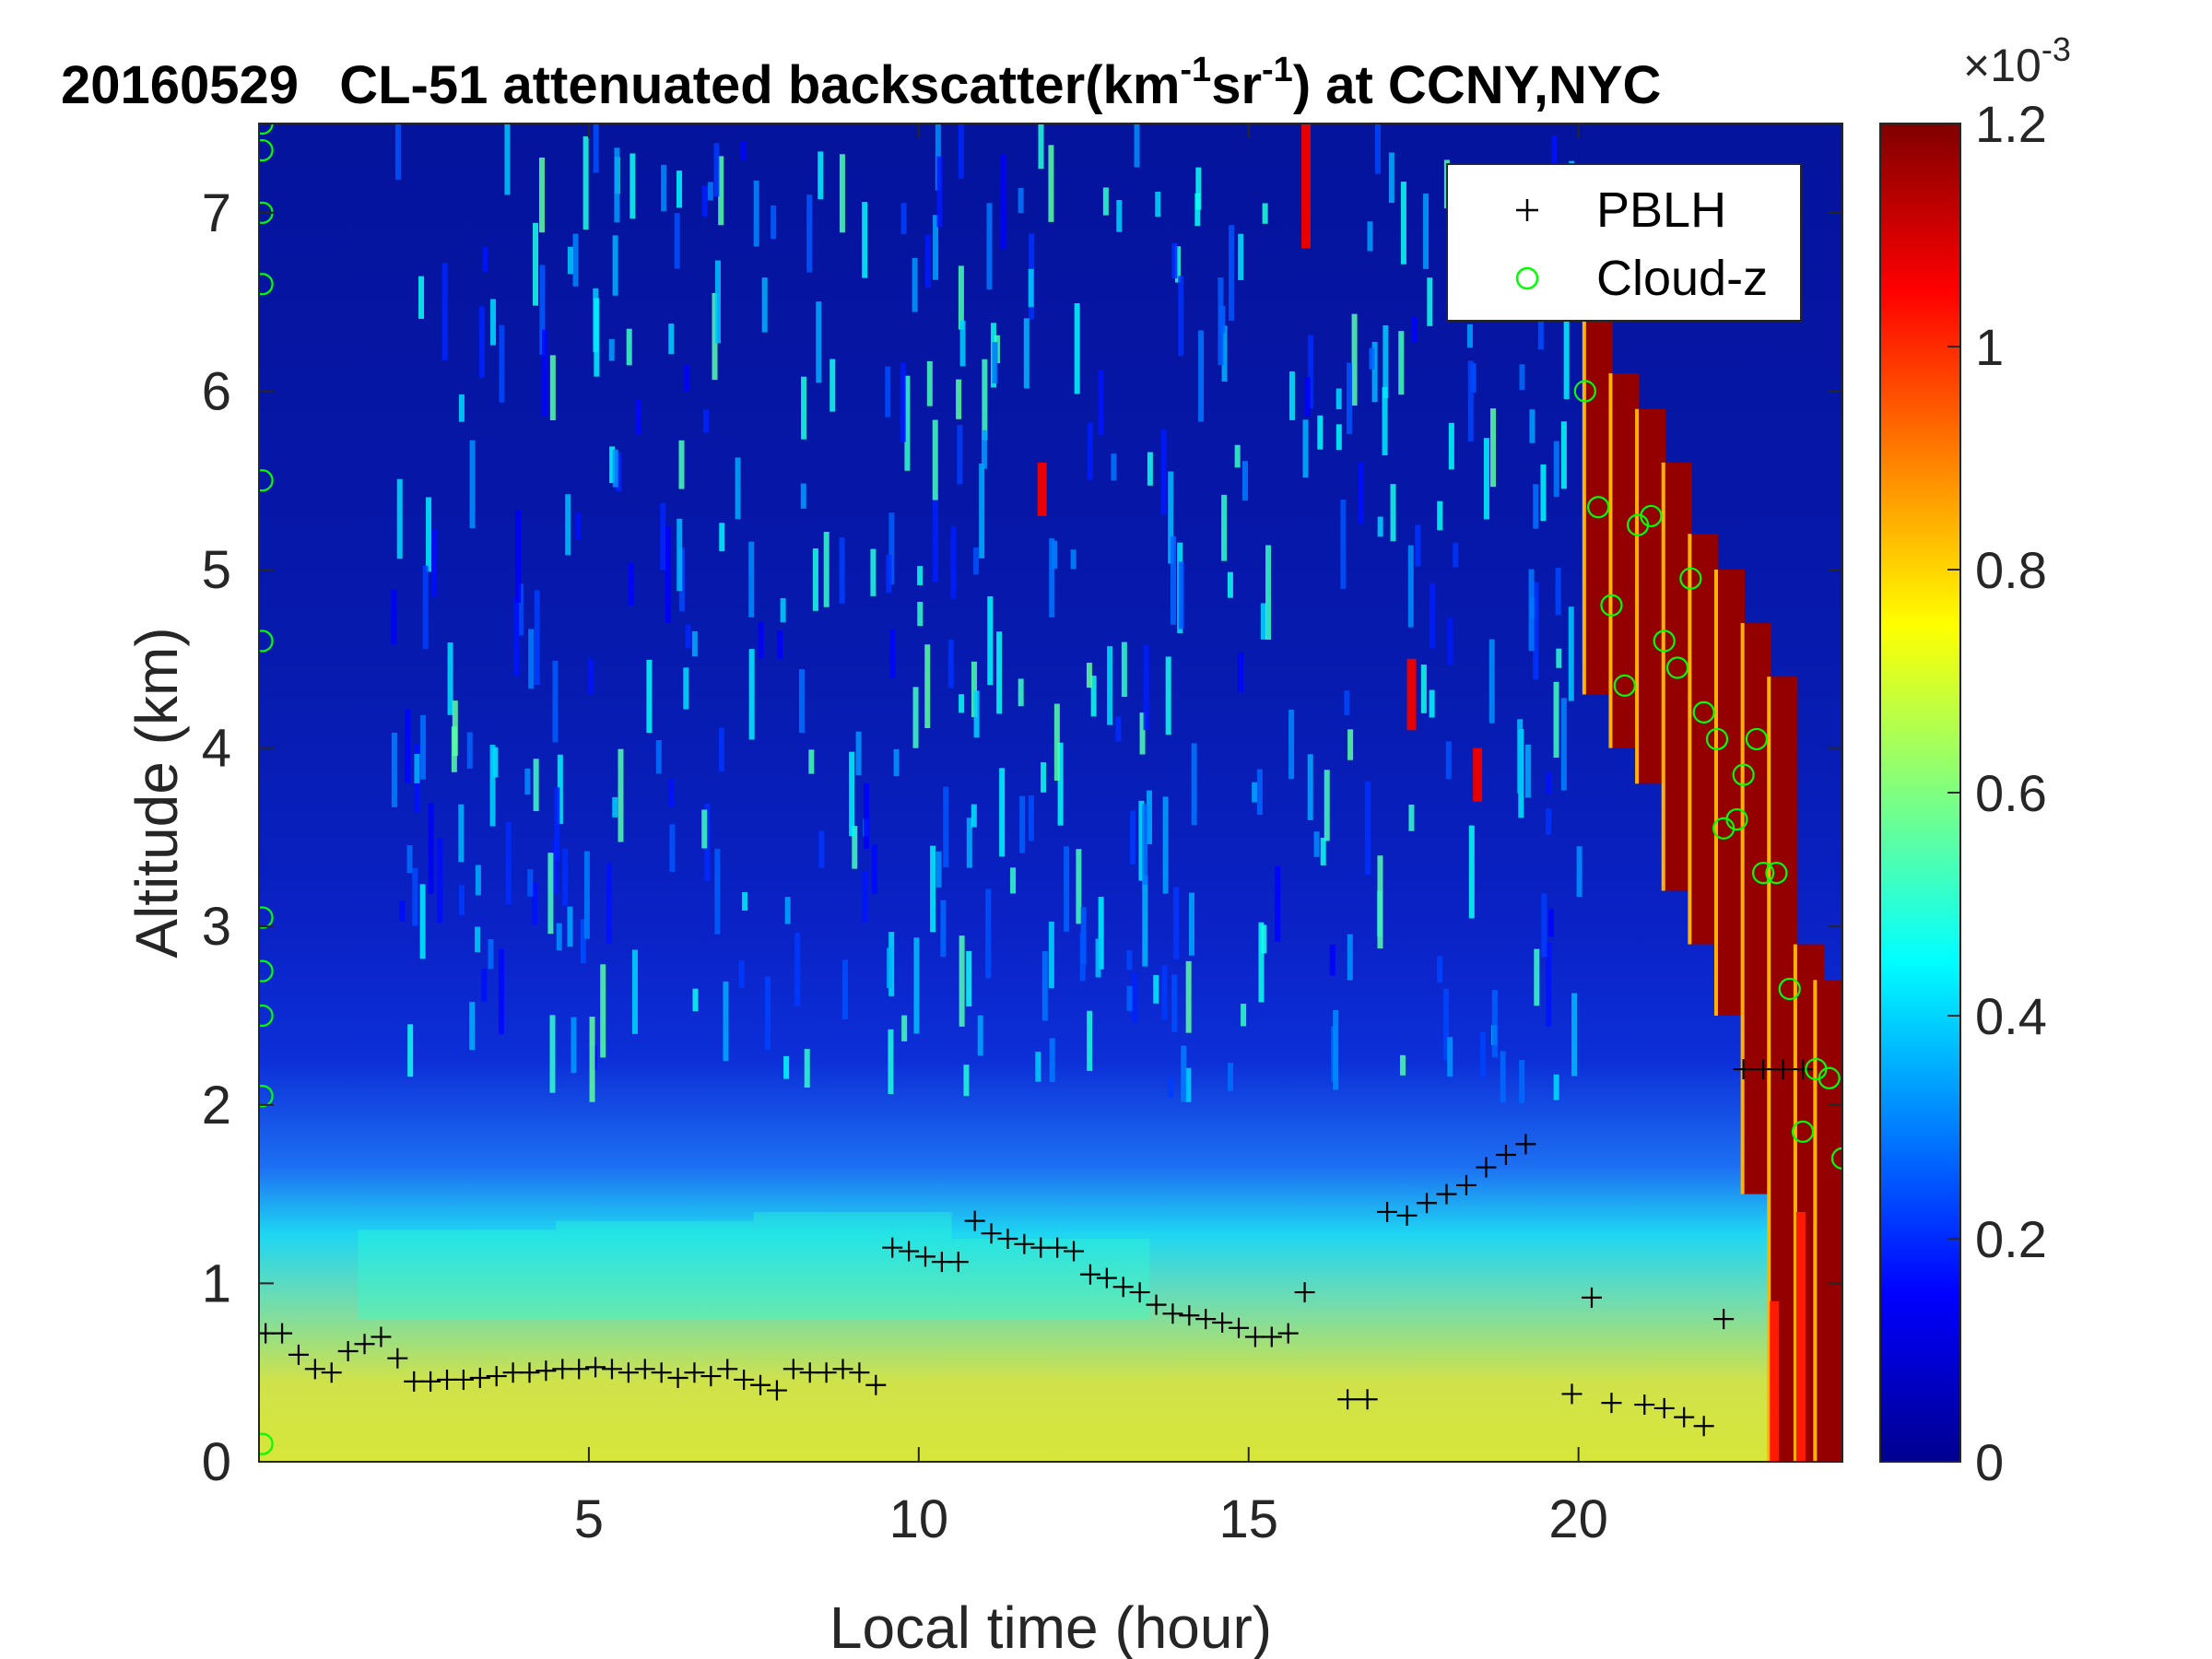 This screenshot has width=2212, height=1659. What do you see at coordinates (1248, 1519) in the screenshot?
I see `x-tick-label: 15` at bounding box center [1248, 1519].